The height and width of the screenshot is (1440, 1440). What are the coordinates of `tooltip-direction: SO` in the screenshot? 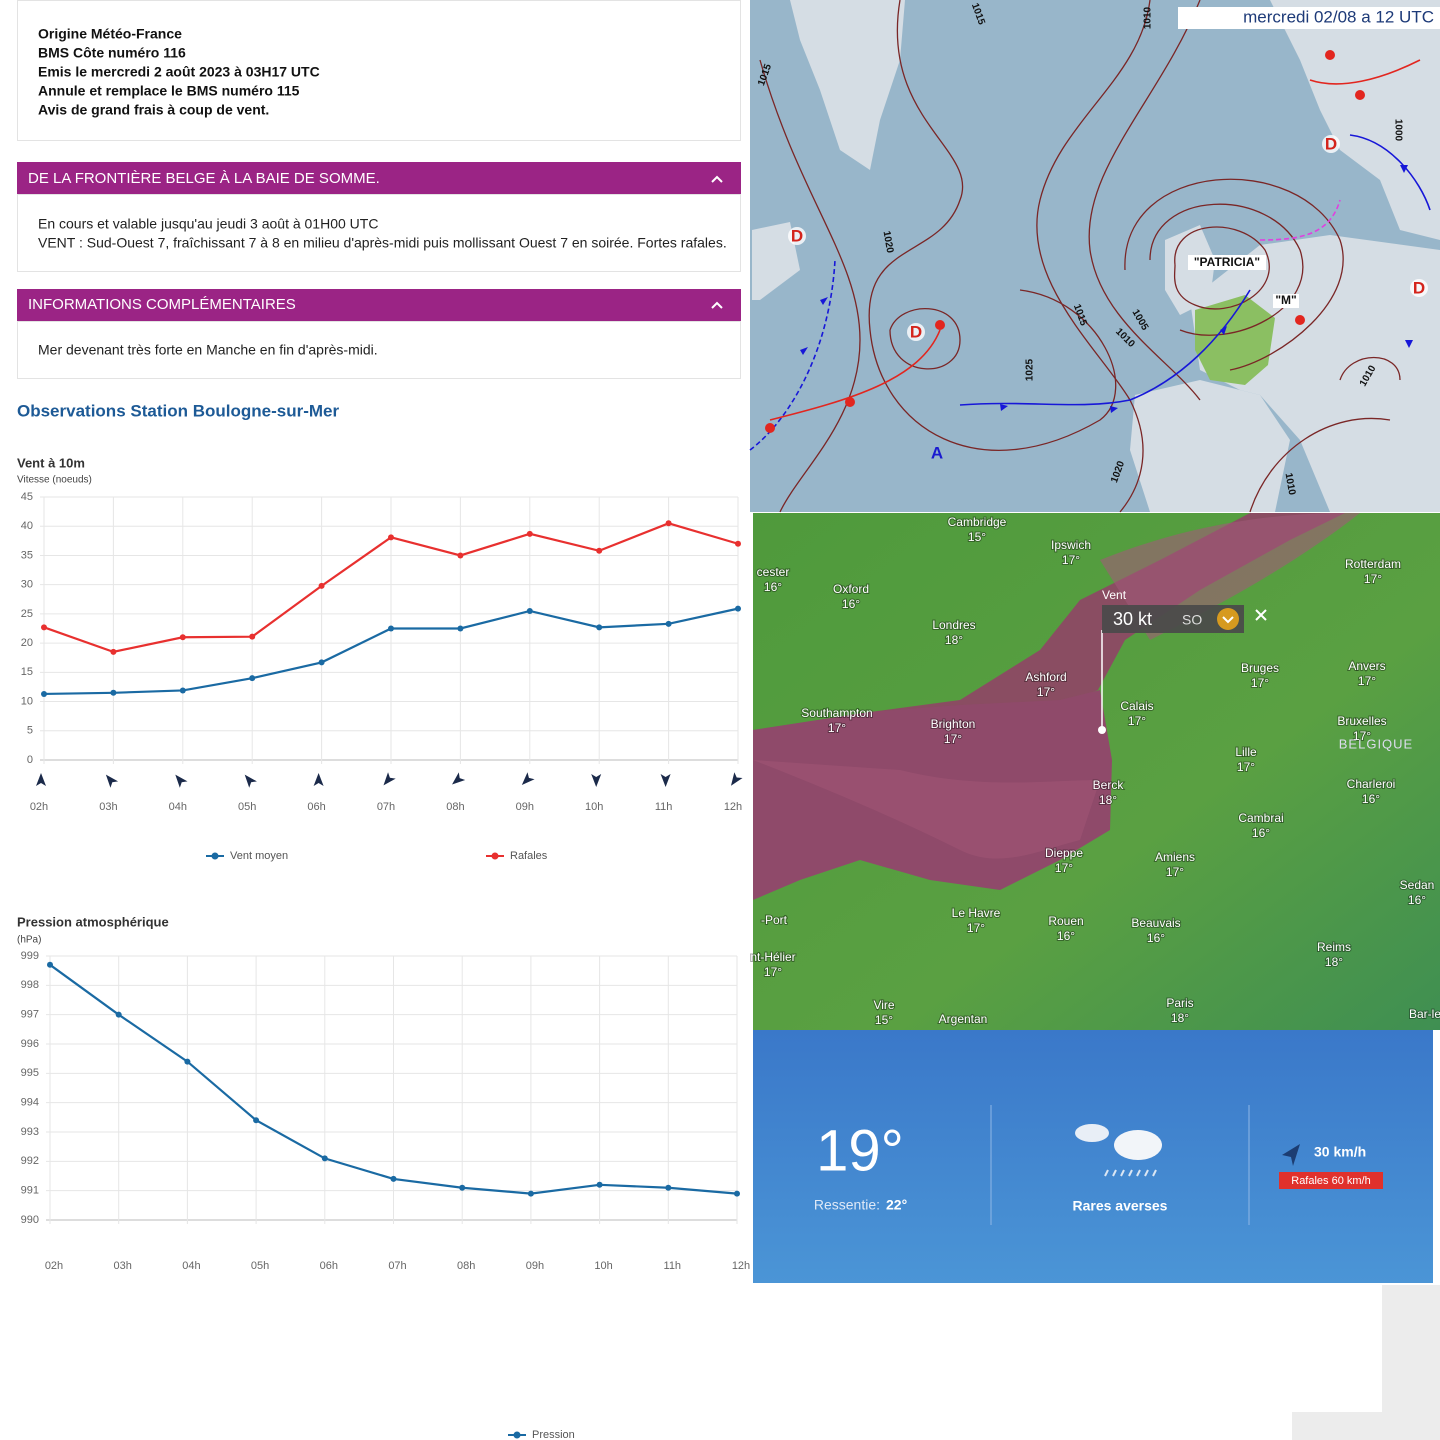 It's located at (1192, 620).